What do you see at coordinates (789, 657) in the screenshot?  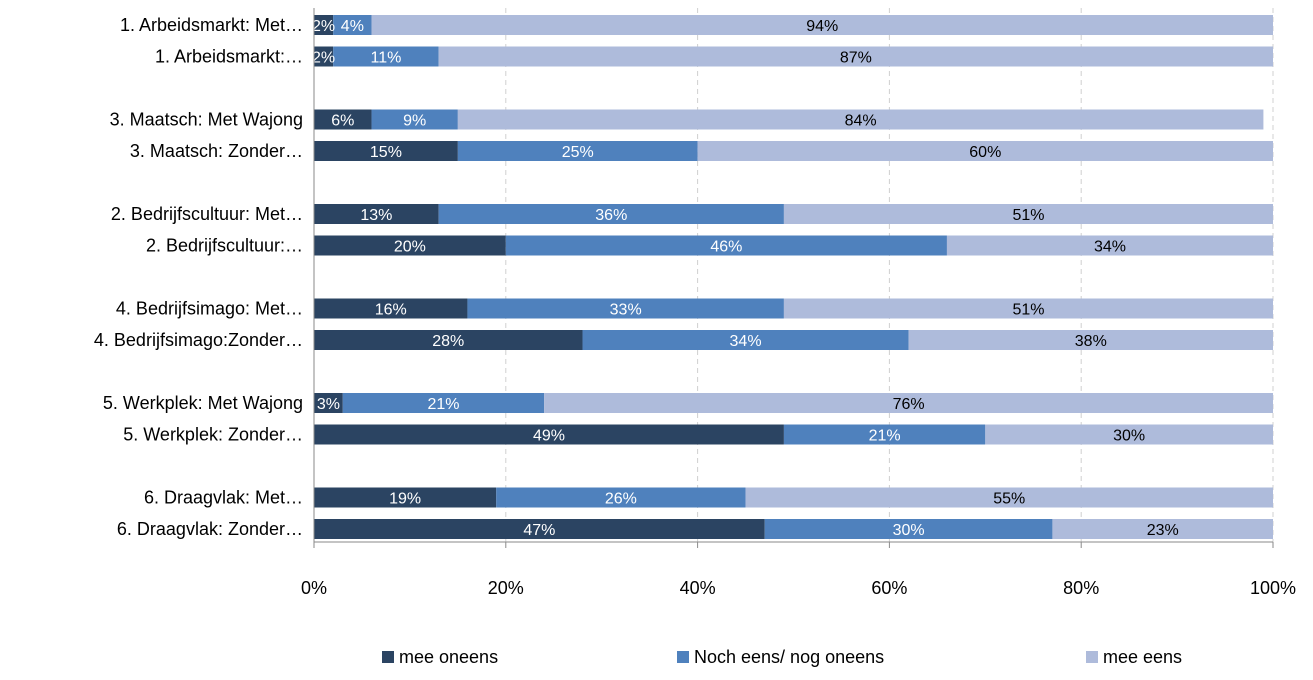 I see `legend-label: Noch eens/ nog oneens` at bounding box center [789, 657].